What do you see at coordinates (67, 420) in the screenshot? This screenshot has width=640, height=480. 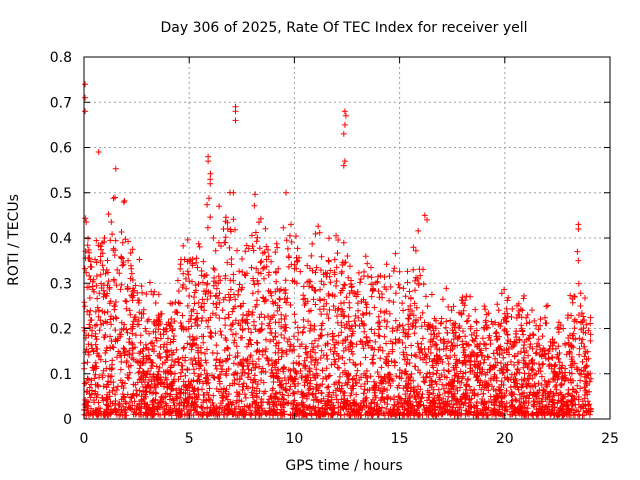 I see `y-tick-label: 0` at bounding box center [67, 420].